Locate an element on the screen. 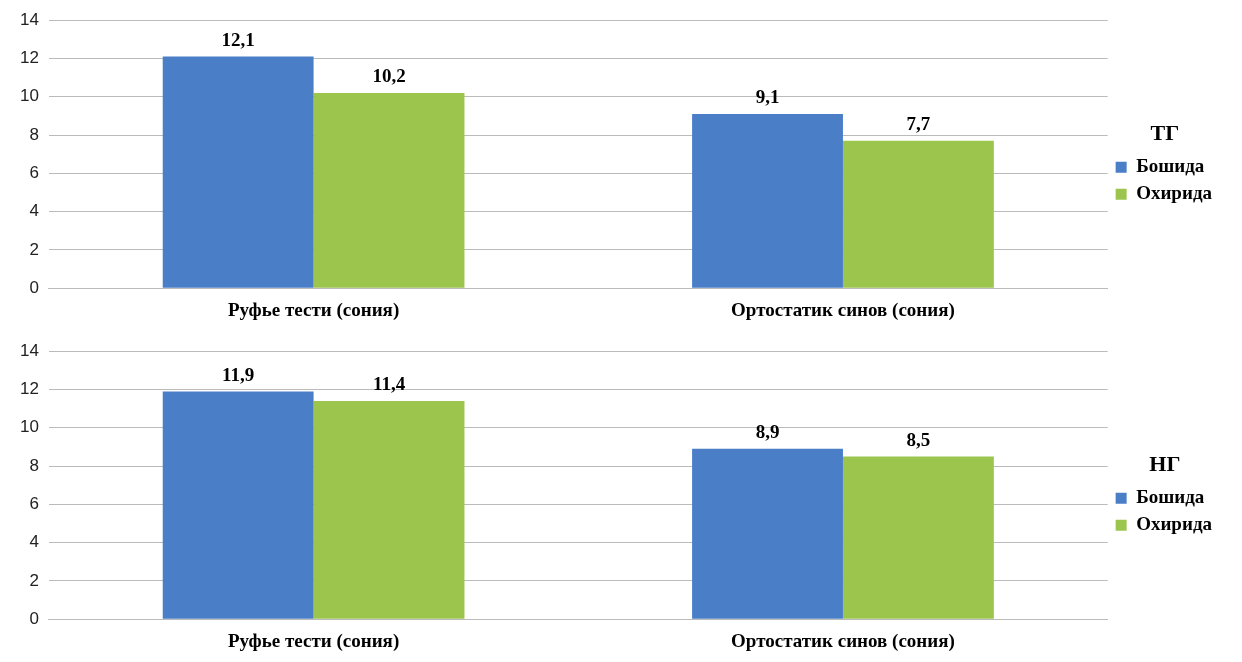  data-label: 11,4 is located at coordinates (389, 384).